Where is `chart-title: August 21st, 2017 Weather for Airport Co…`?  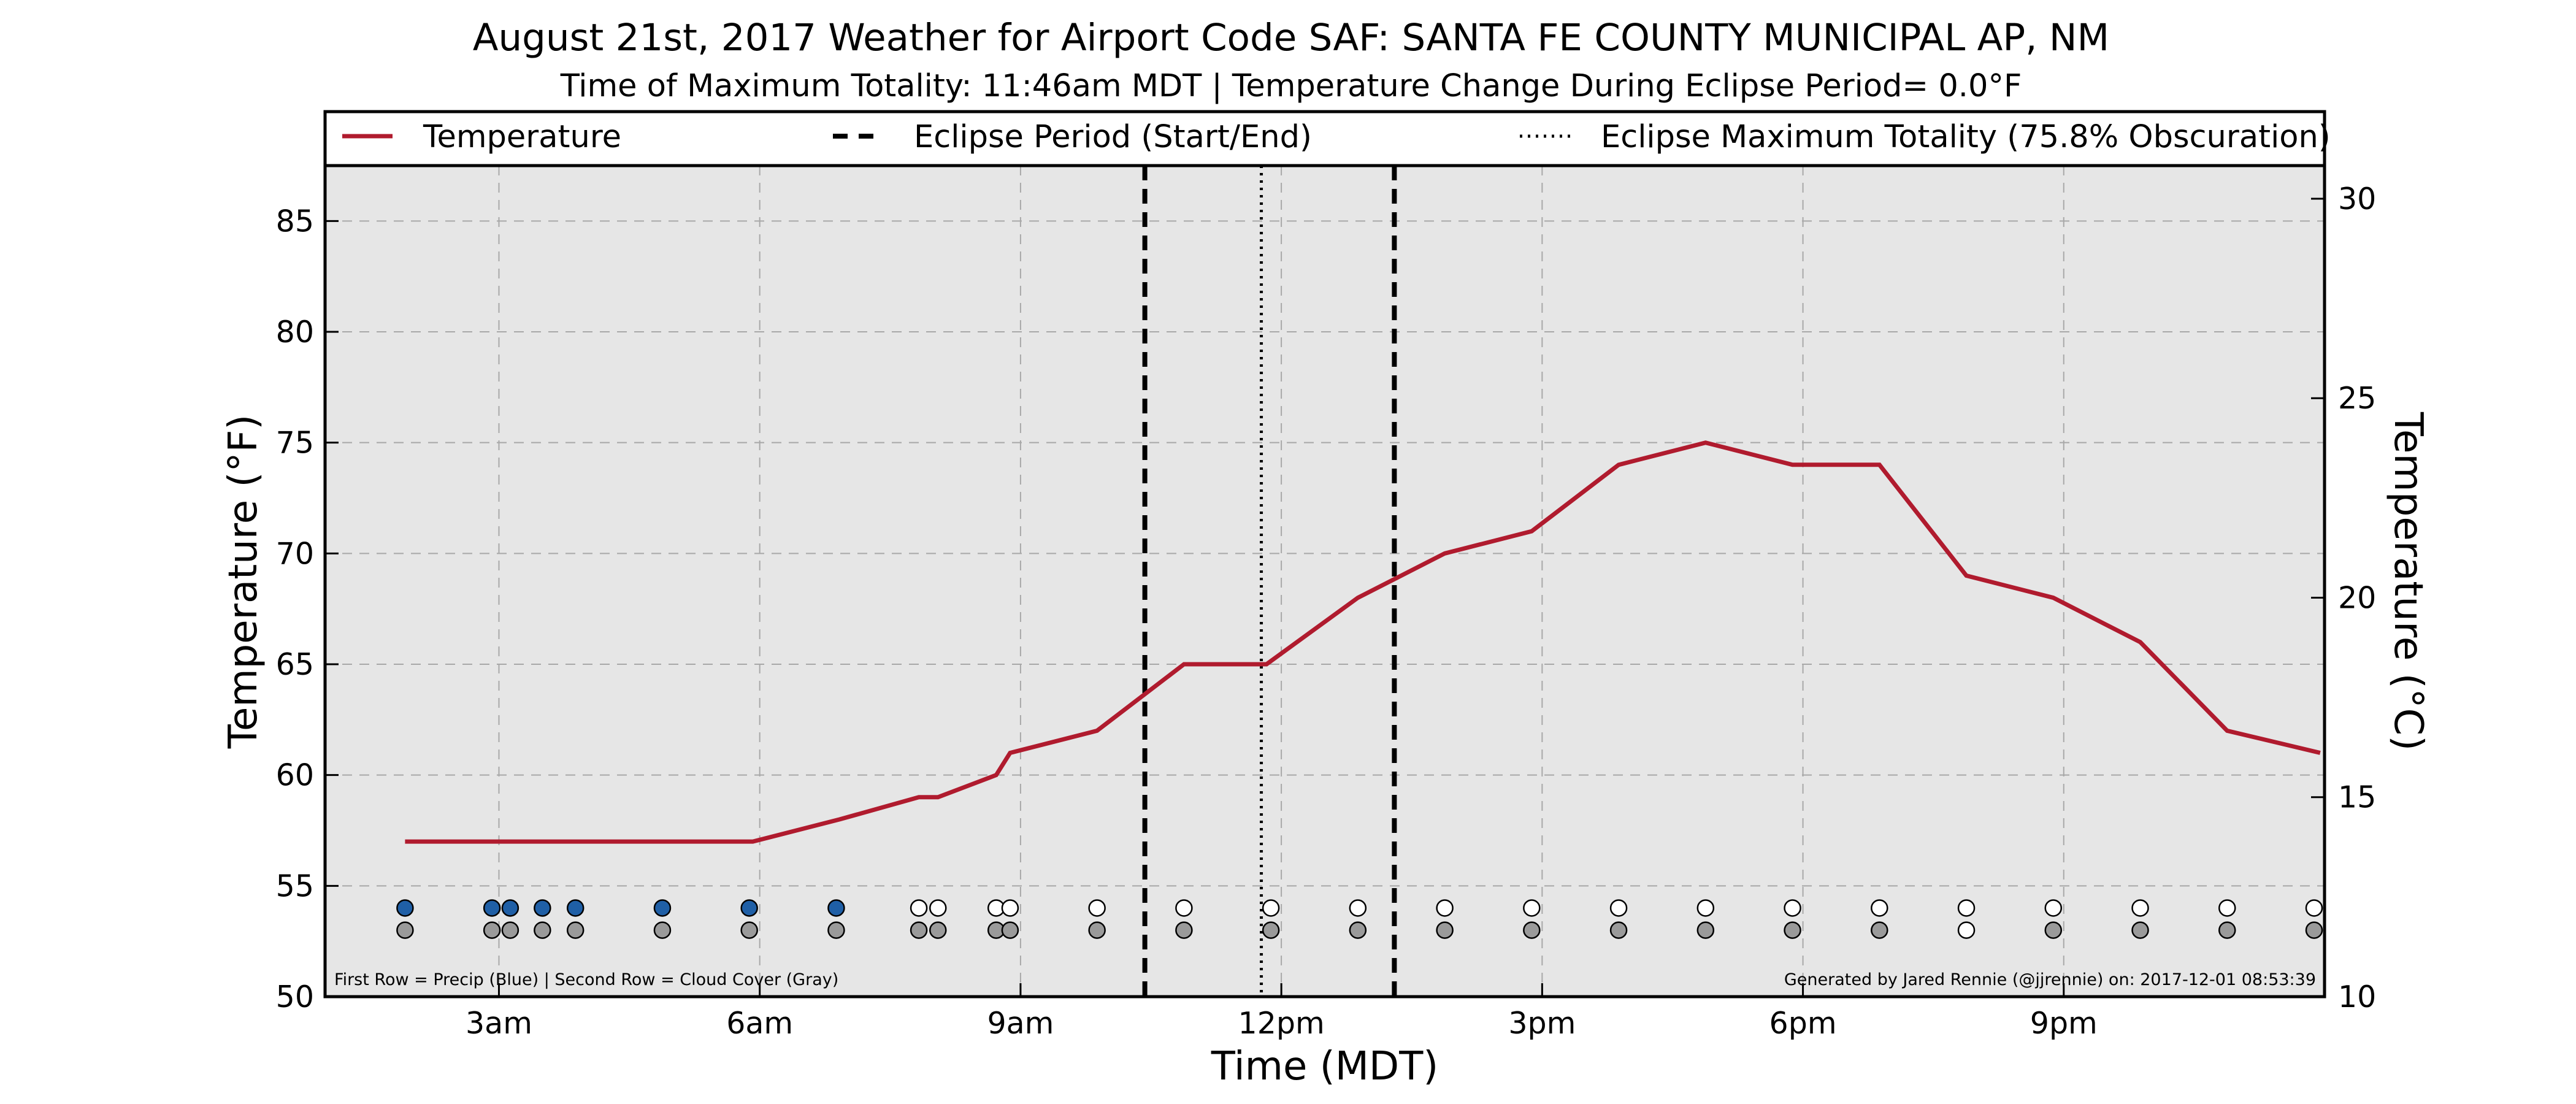
chart-title: August 21st, 2017 Weather for Airport Co… is located at coordinates (1291, 37).